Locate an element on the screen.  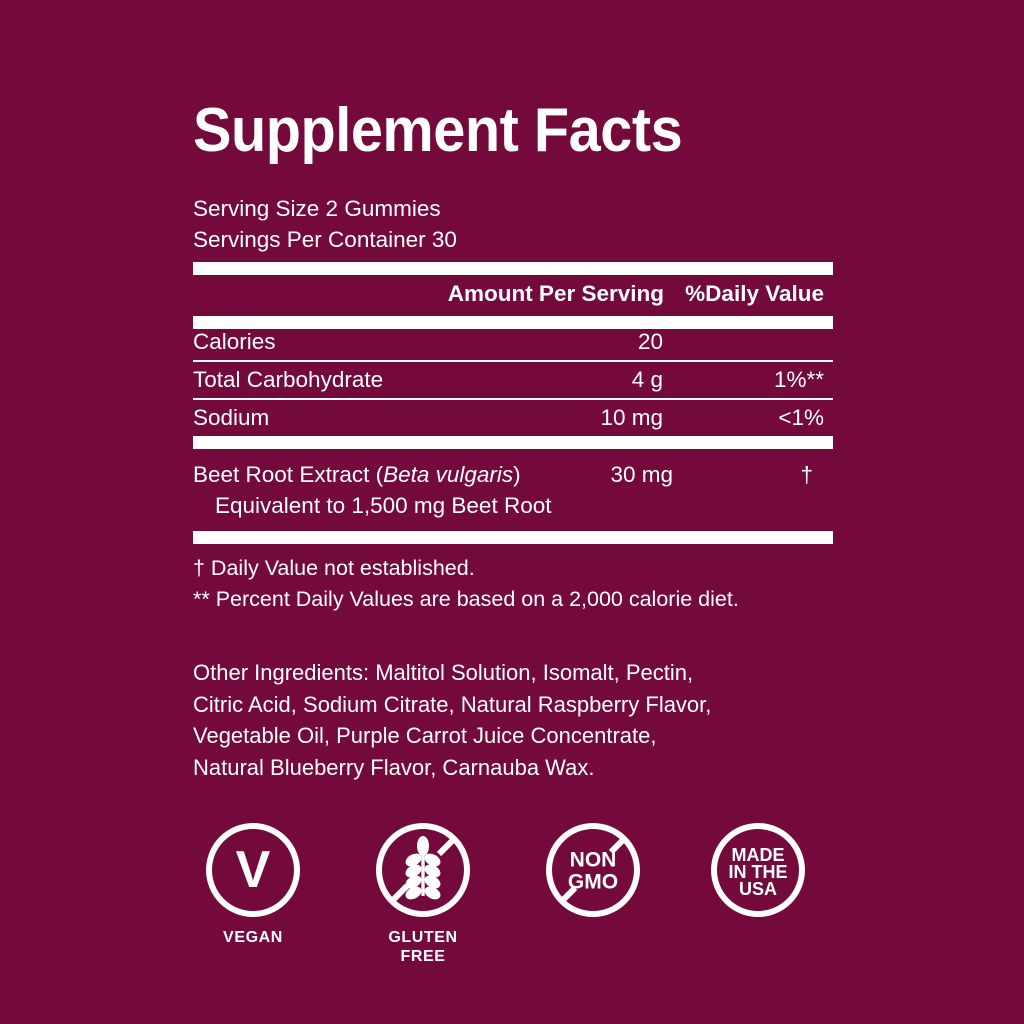
ingredient-subline: Equivalent to 1,500 mg Beet Root is located at coordinates (383, 505).